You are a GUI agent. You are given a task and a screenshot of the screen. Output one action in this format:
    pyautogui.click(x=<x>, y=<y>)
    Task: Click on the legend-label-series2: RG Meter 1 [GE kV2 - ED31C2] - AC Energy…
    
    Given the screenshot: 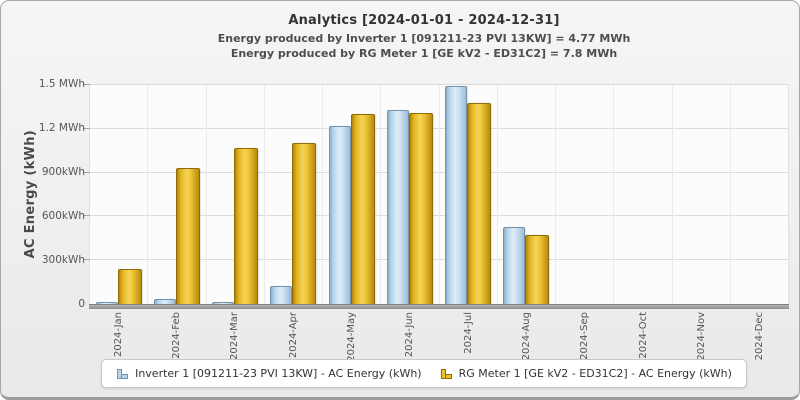 What is the action you would take?
    pyautogui.click(x=595, y=373)
    